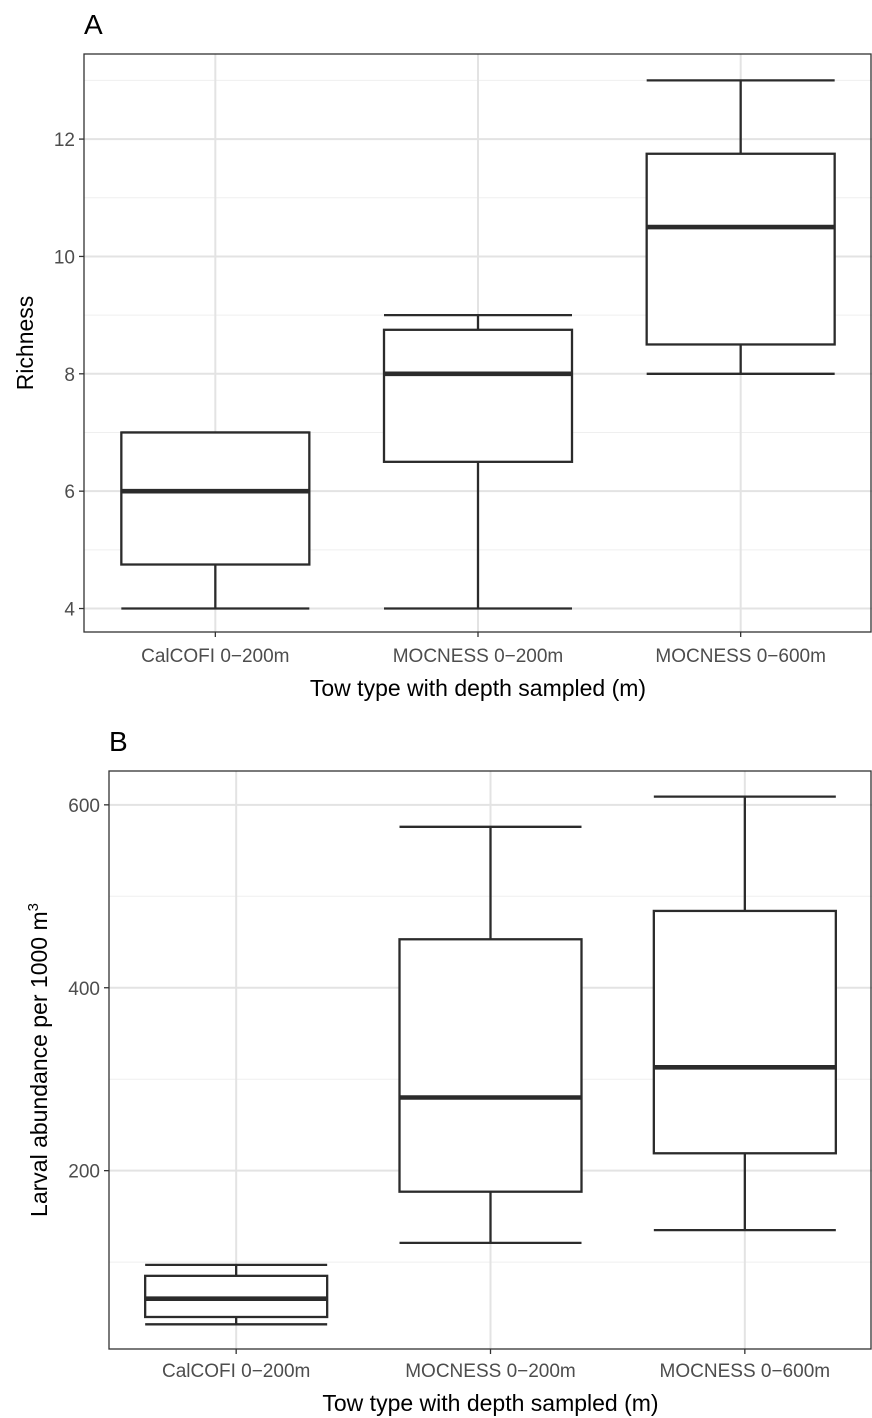  Describe the element at coordinates (93, 24) in the screenshot. I see `panel-label: A` at that location.